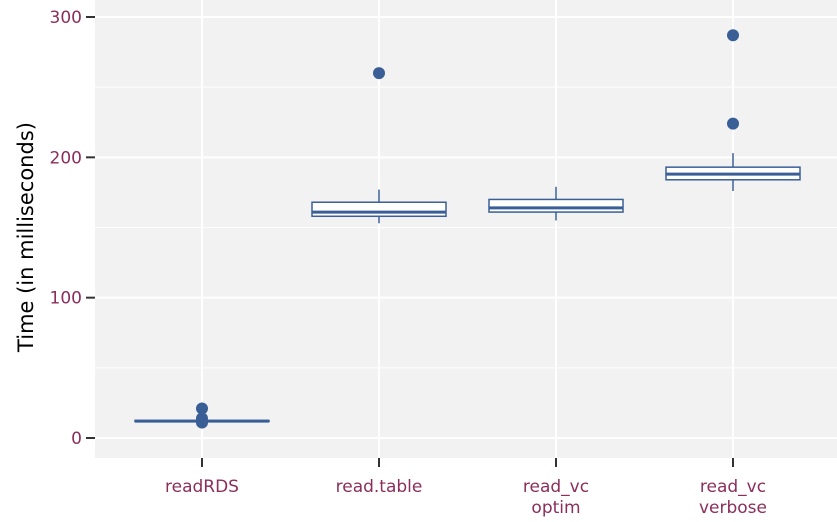 The width and height of the screenshot is (837, 522). Describe the element at coordinates (66, 18) in the screenshot. I see `y-tick-label: 300` at that location.